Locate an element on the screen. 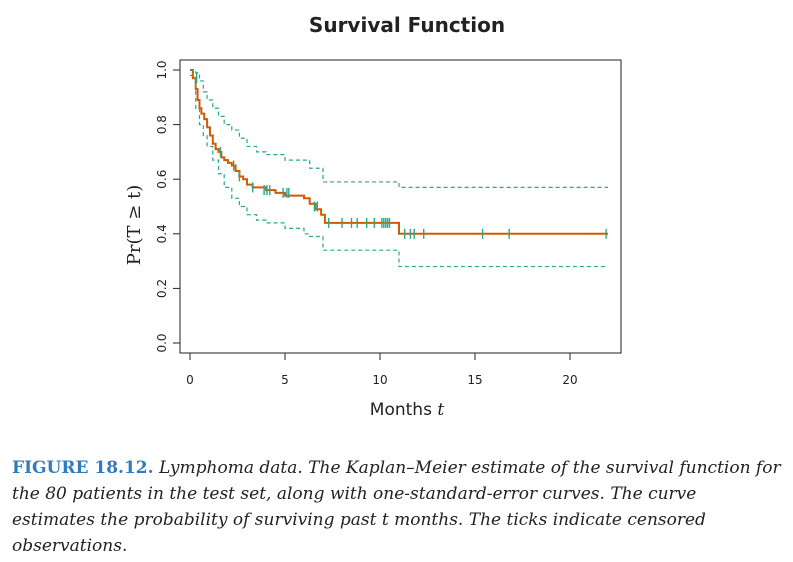 The height and width of the screenshot is (562, 793). y-tick-label: 0.6 is located at coordinates (162, 179).